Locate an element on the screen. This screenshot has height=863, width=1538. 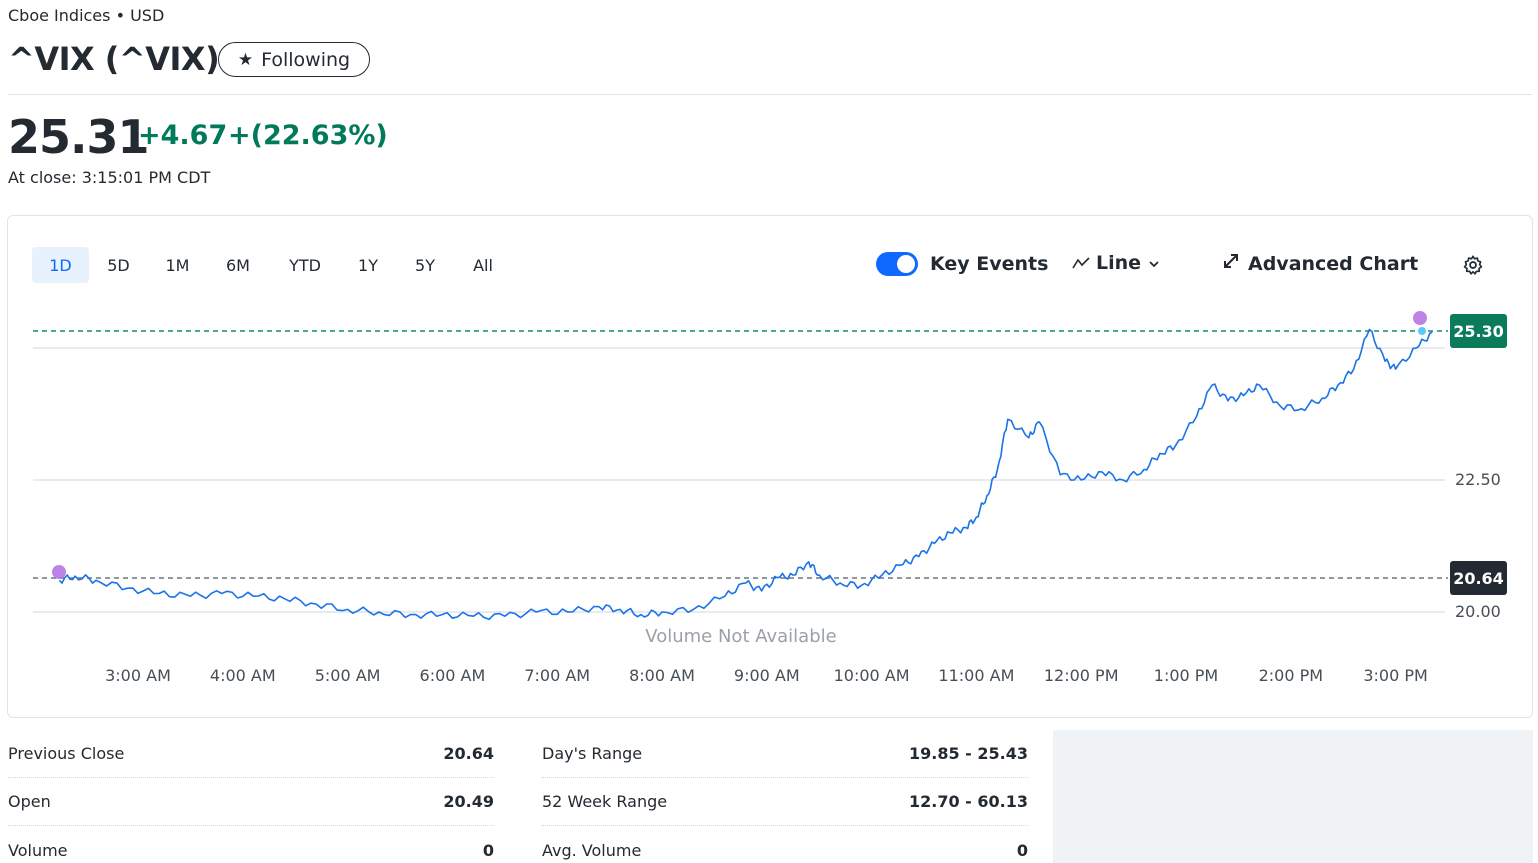
gear-icon is located at coordinates (1473, 267).